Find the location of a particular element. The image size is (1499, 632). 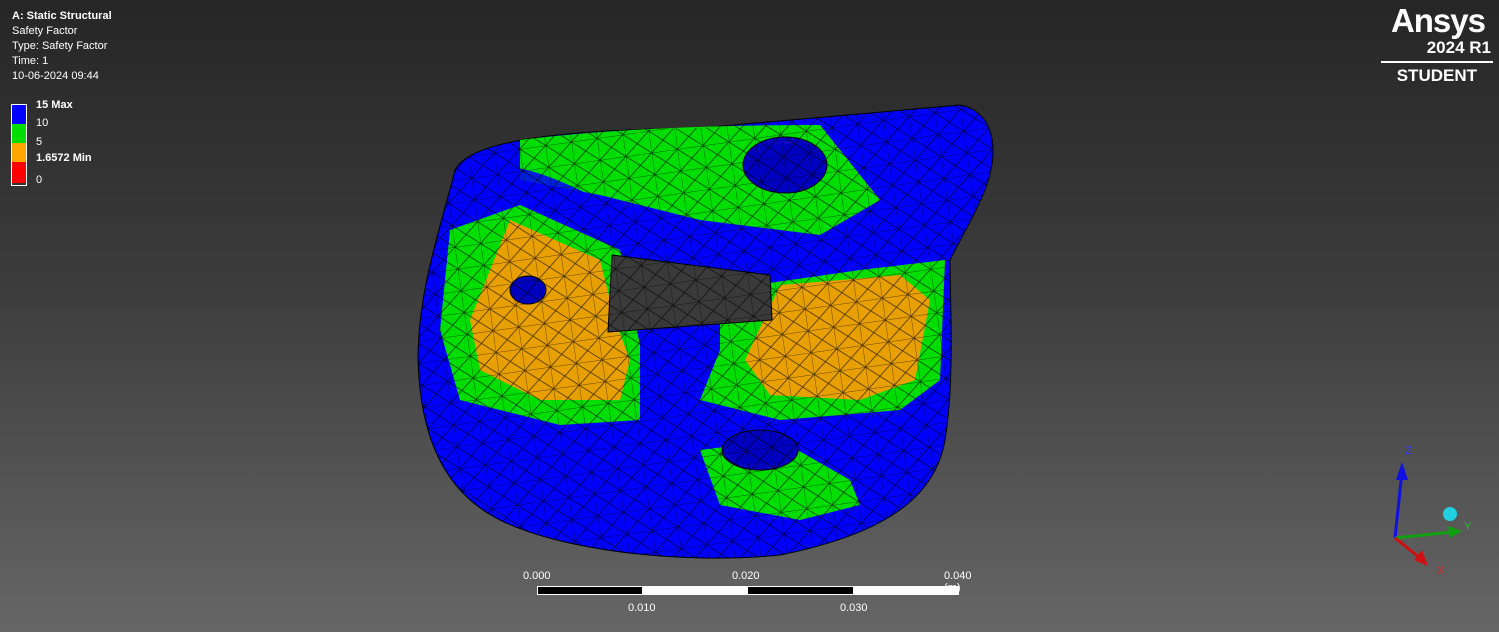

y-axis is located at coordinates (1423, 535).